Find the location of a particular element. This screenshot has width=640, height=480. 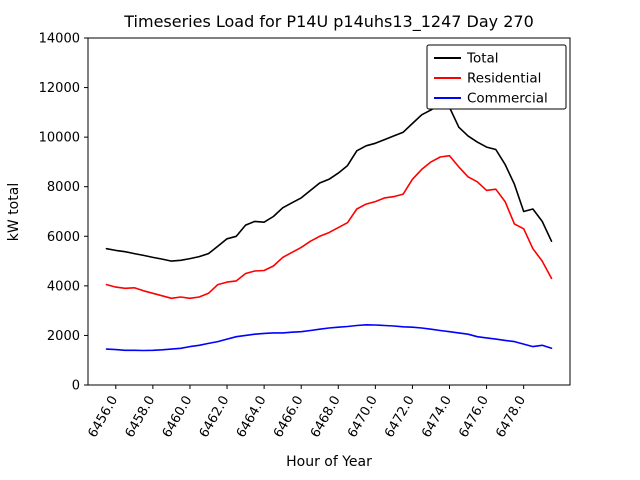

x-axis-label: Hour of Year is located at coordinates (329, 462).